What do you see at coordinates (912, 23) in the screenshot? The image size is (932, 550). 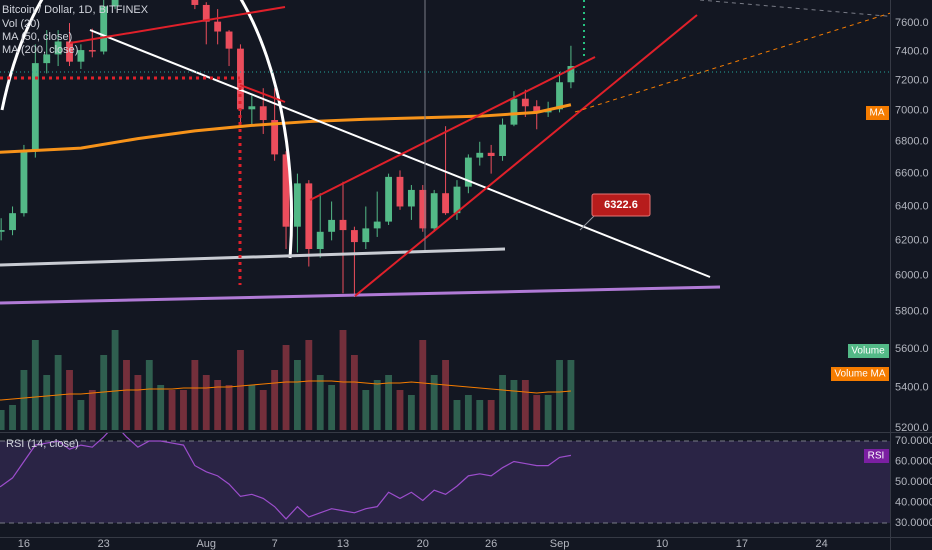 I see `y-tick-label: 7600.0` at bounding box center [912, 23].